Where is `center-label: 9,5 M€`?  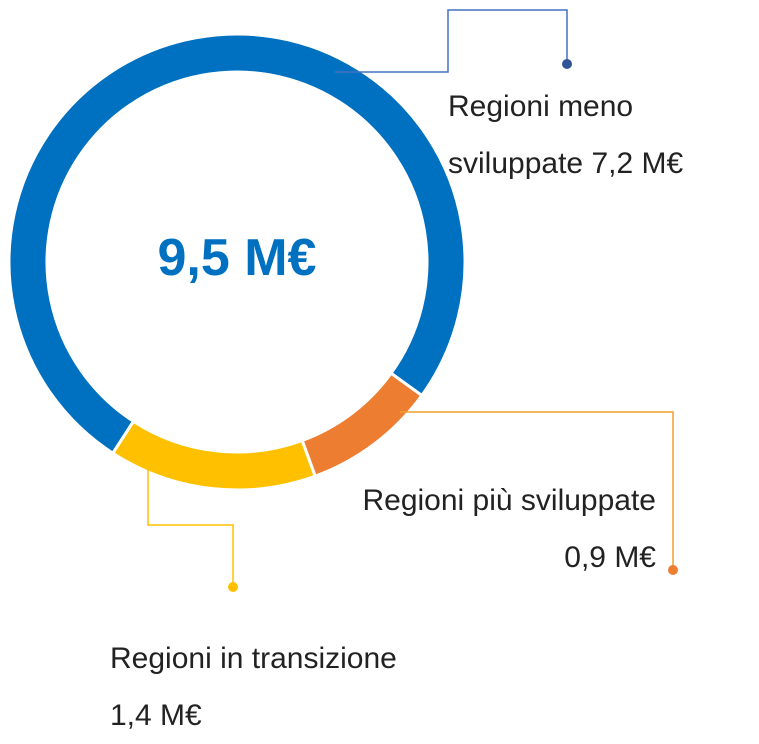 center-label: 9,5 M€ is located at coordinates (237, 258).